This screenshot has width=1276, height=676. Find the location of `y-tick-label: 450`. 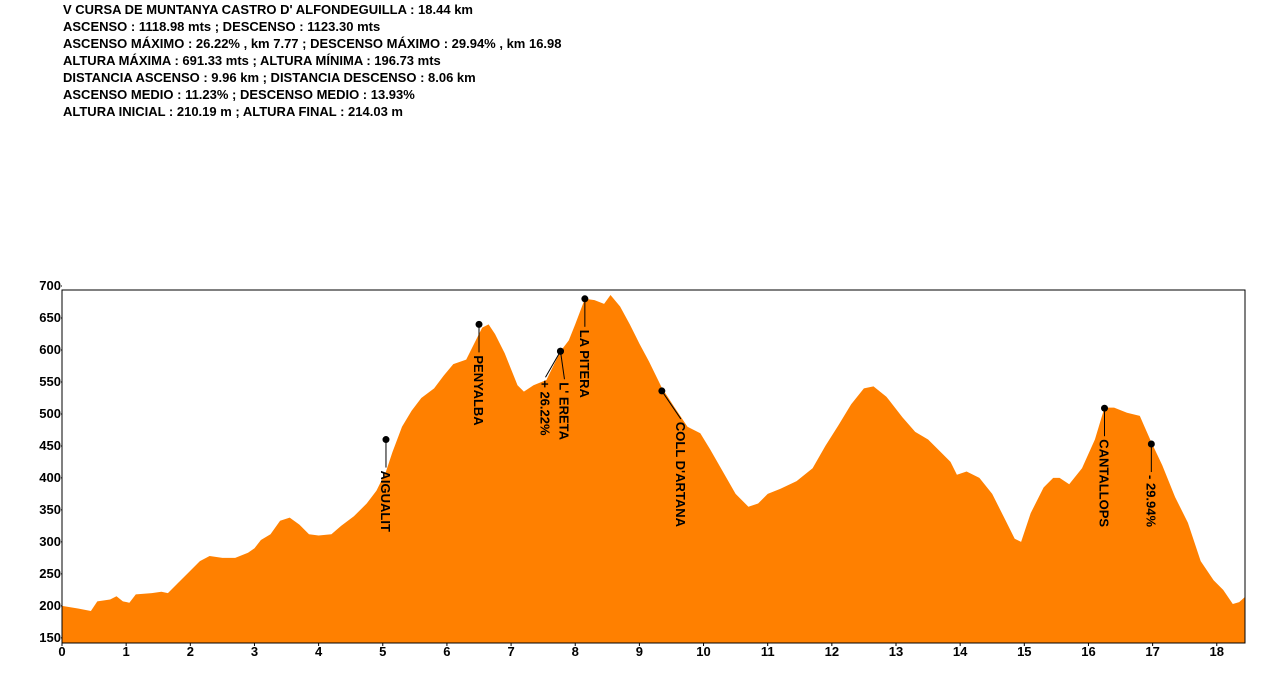

y-tick-label: 450 is located at coordinates (50, 445).